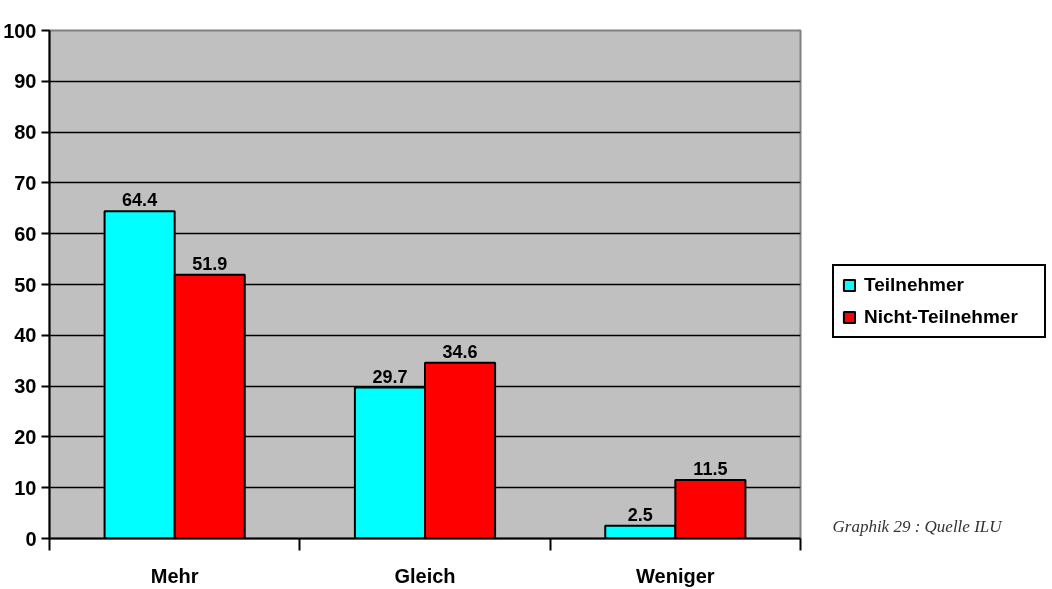 This screenshot has width=1052, height=589. What do you see at coordinates (25, 386) in the screenshot?
I see `y-tick-label: 30` at bounding box center [25, 386].